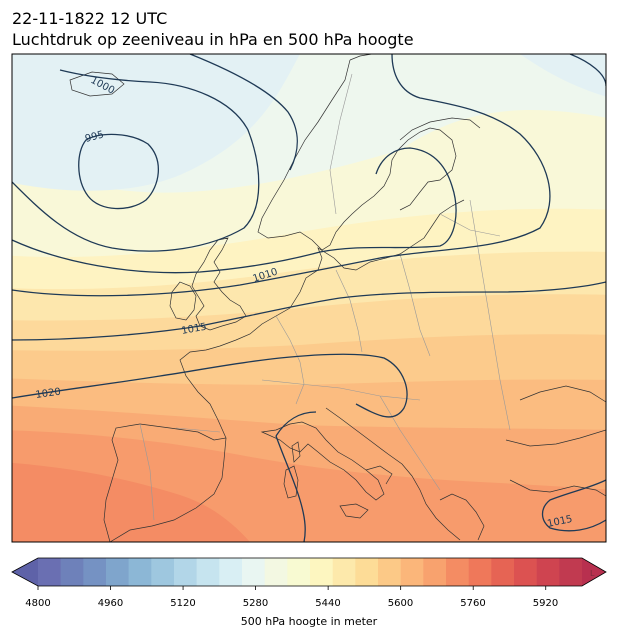 The image size is (618, 639). I want to click on coast-sicily, so click(354, 511).